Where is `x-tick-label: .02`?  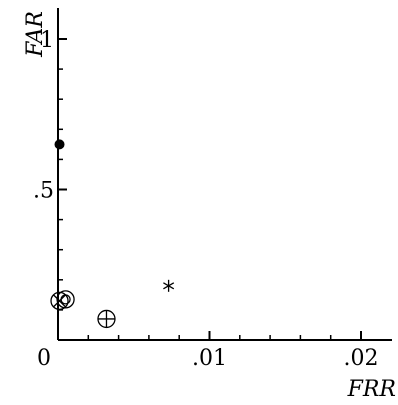 x-tick-label: .02 is located at coordinates (361, 358).